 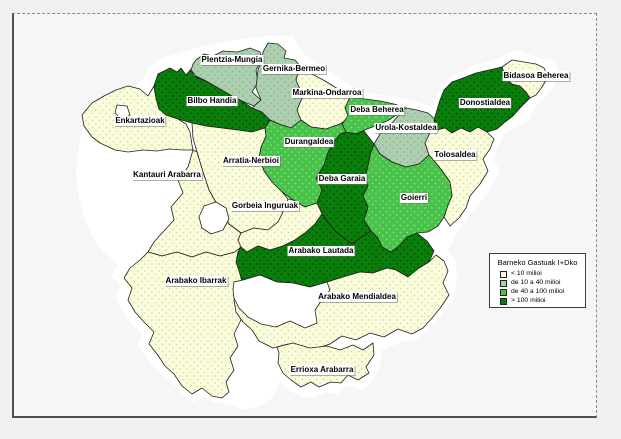 I want to click on legend-label-c3: de 40 a 100 milioi, so click(x=538, y=291).